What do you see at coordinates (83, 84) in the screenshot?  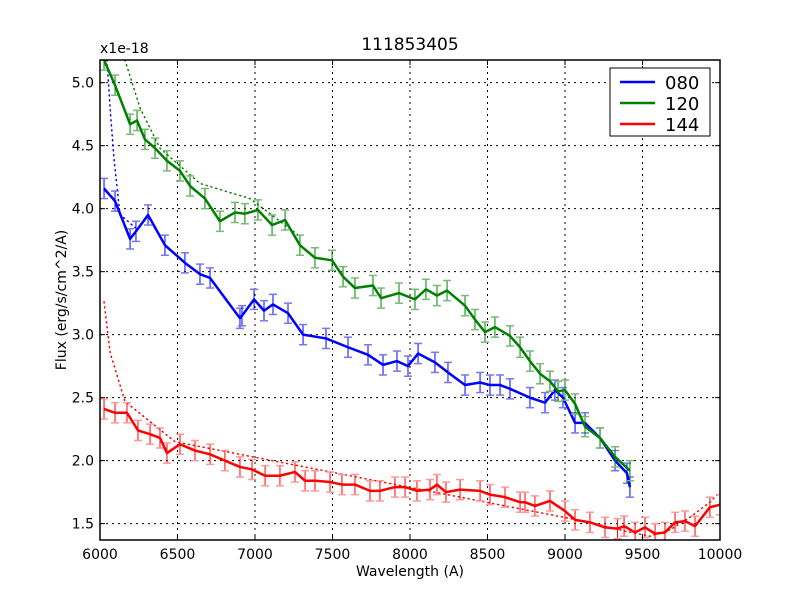 I see `y-tick-label: 5.0` at bounding box center [83, 84].